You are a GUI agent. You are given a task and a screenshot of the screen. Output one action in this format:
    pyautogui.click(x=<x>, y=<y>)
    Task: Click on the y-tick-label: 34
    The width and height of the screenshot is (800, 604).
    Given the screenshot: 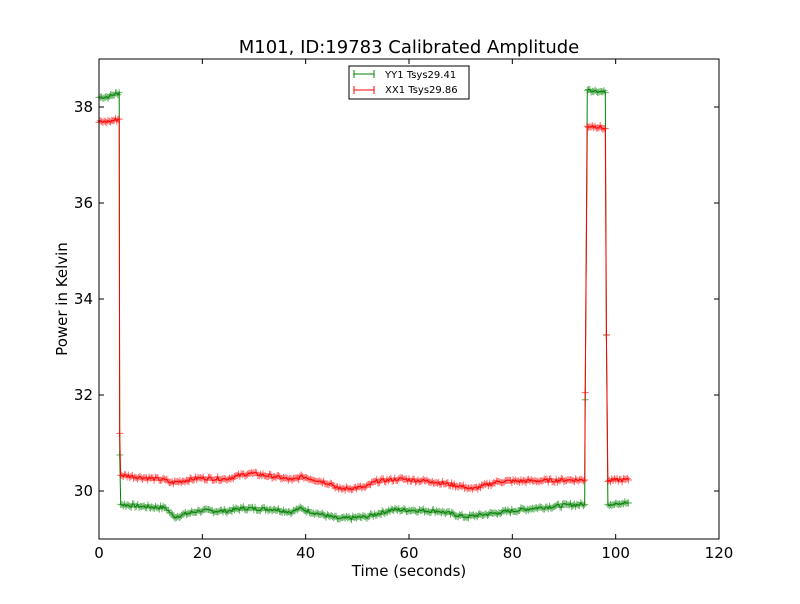 What is the action you would take?
    pyautogui.click(x=83, y=299)
    